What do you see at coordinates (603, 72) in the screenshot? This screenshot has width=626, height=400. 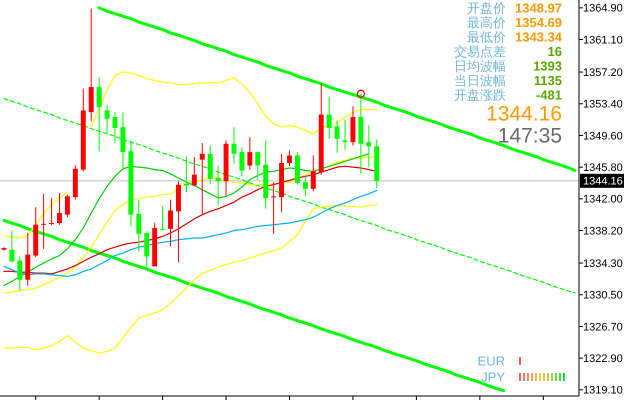 I see `y-tick-label: 1357.20` at bounding box center [603, 72].